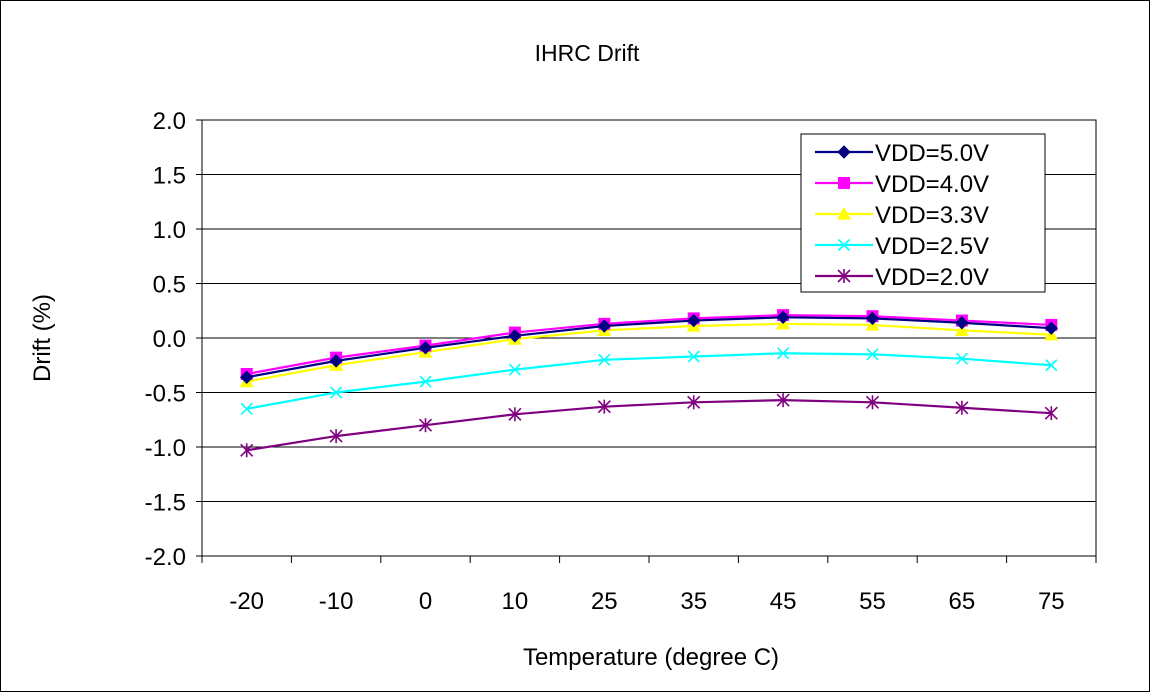 Image resolution: width=1154 pixels, height=698 pixels. Describe the element at coordinates (336, 601) in the screenshot. I see `x-tick-label: -10` at that location.